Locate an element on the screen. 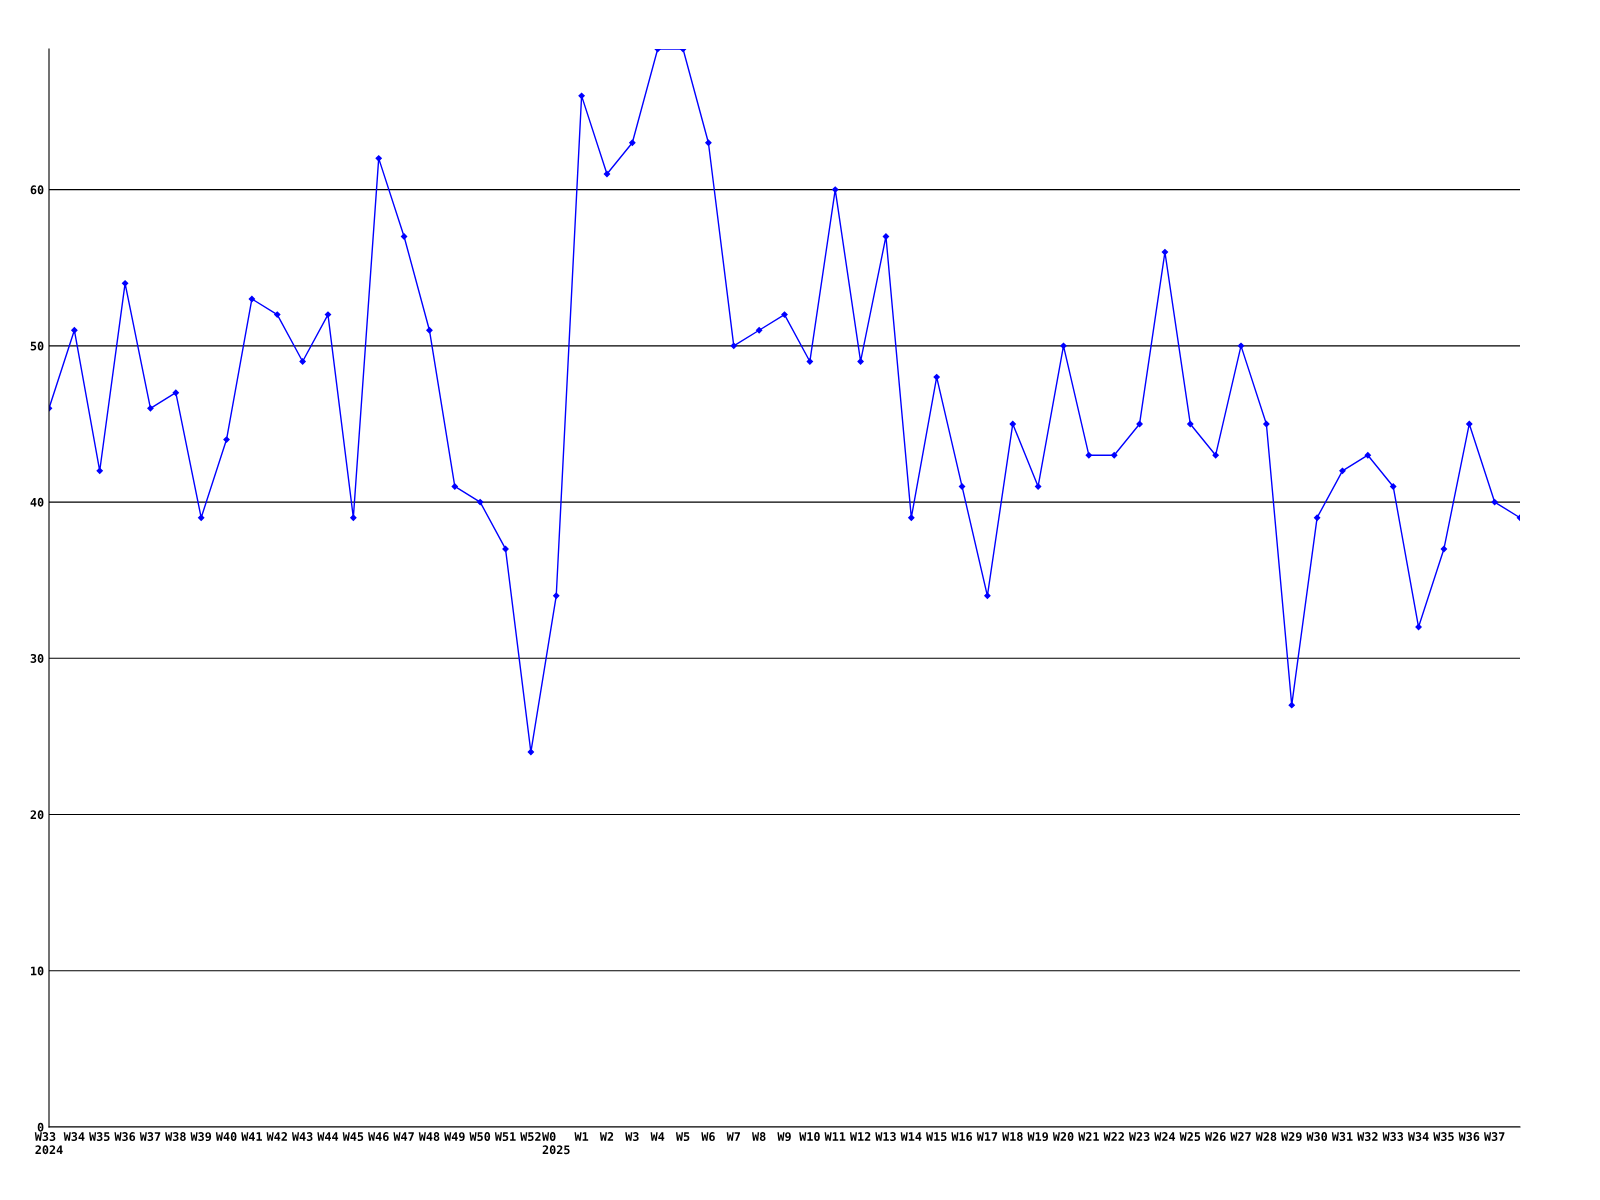 The image size is (1600, 1200). x-tick-label: W28 is located at coordinates (1266, 1136).